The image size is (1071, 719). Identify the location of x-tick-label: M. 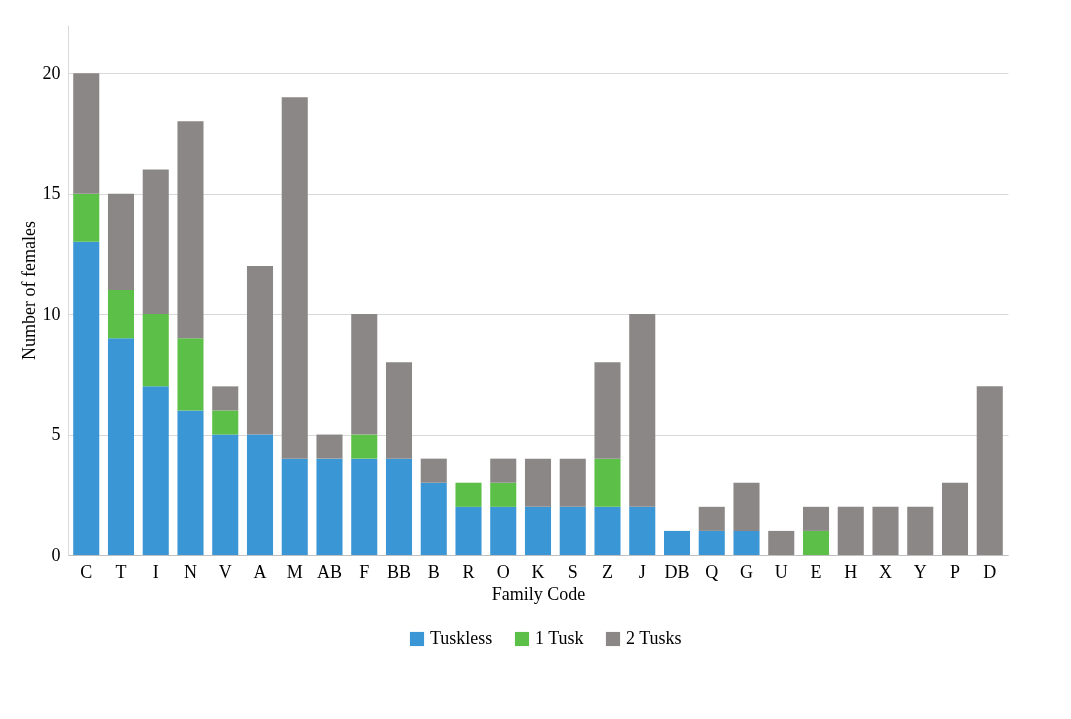
(294, 571).